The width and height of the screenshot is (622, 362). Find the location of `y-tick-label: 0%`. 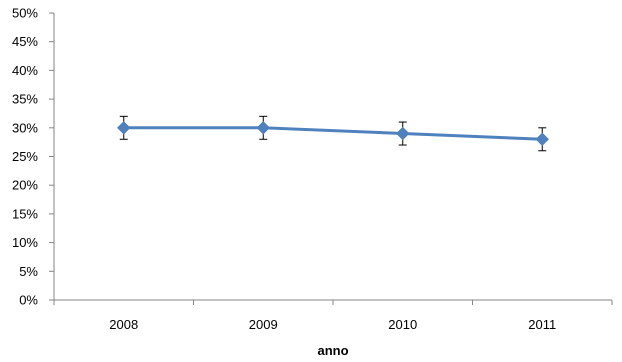

y-tick-label: 0% is located at coordinates (28, 300).